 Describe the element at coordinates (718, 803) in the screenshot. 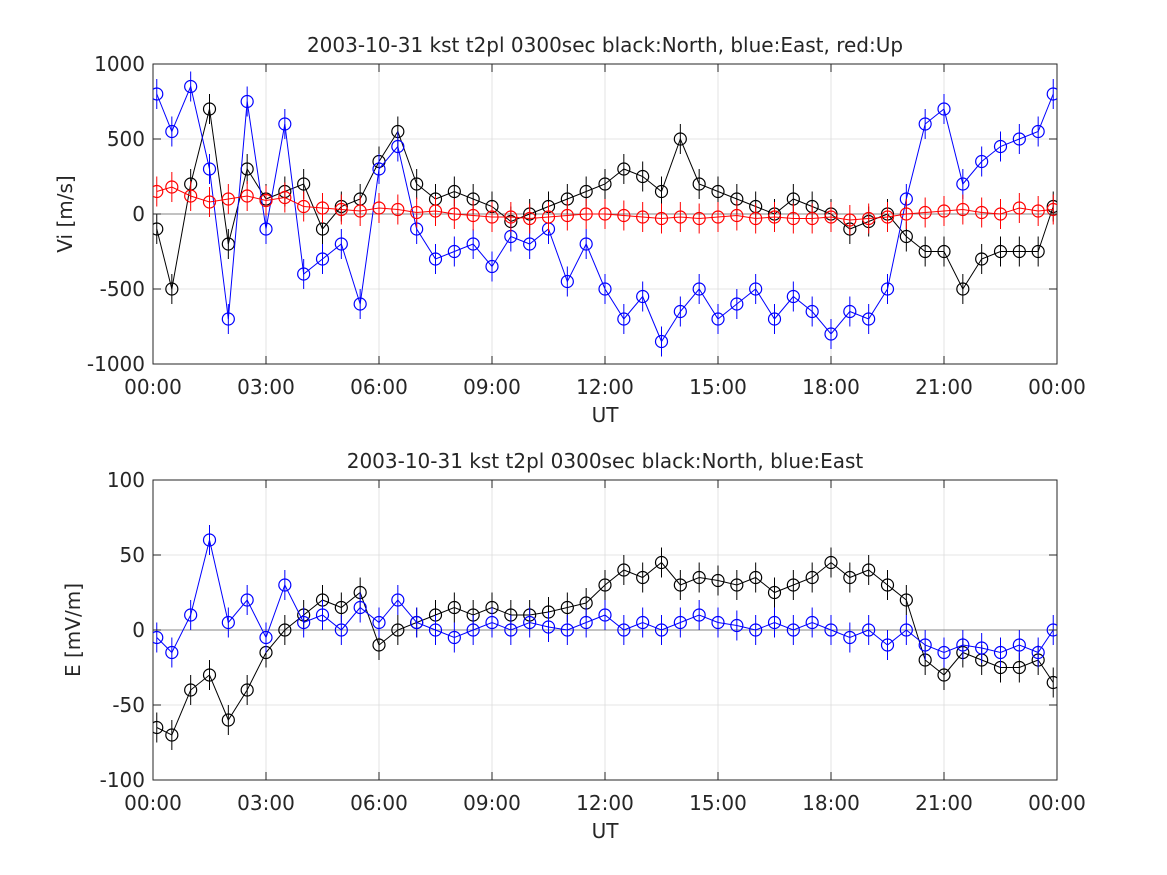

I see `efield-x-tick-label: 15:00` at that location.